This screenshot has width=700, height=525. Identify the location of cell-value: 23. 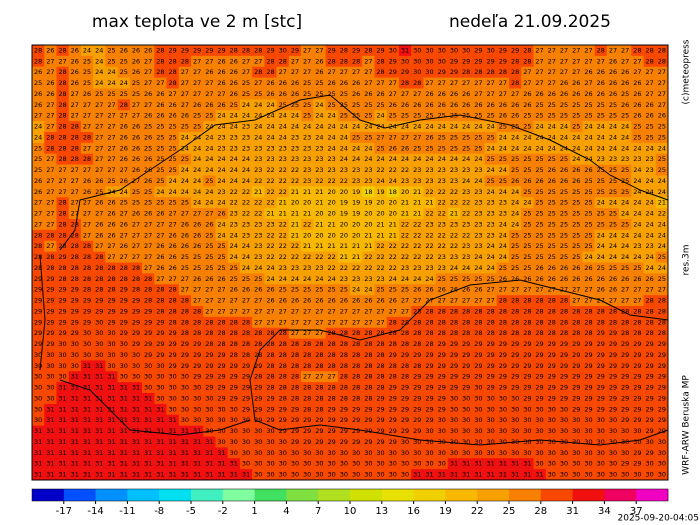
(442, 224).